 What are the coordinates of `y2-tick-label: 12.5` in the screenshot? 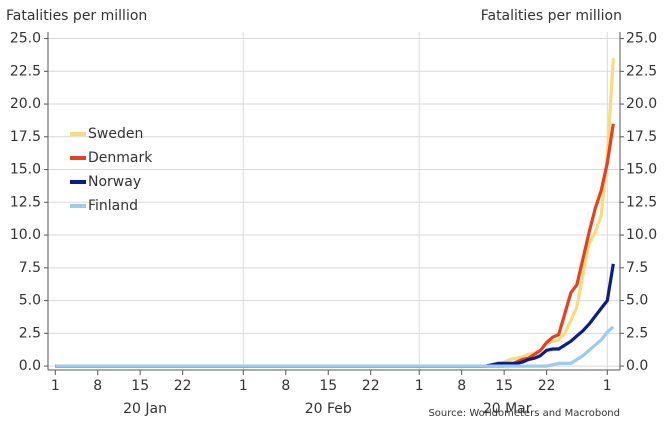 It's located at (641, 202).